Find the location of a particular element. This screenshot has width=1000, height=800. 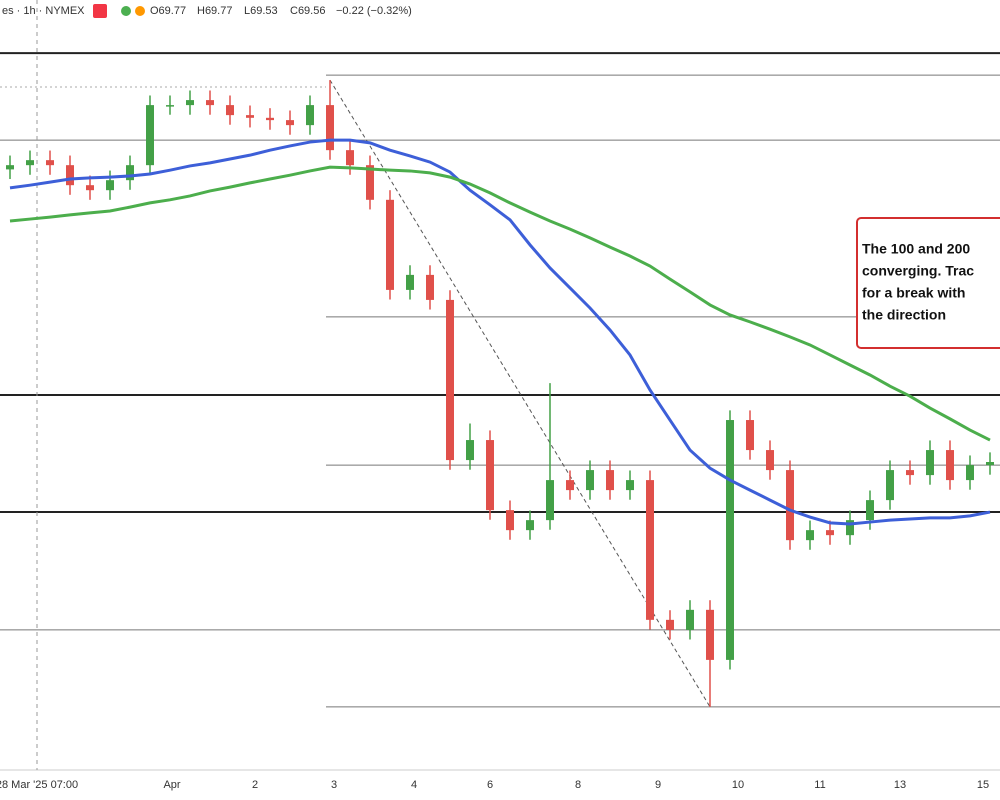

note-text: converging. Trac is located at coordinates (918, 271).